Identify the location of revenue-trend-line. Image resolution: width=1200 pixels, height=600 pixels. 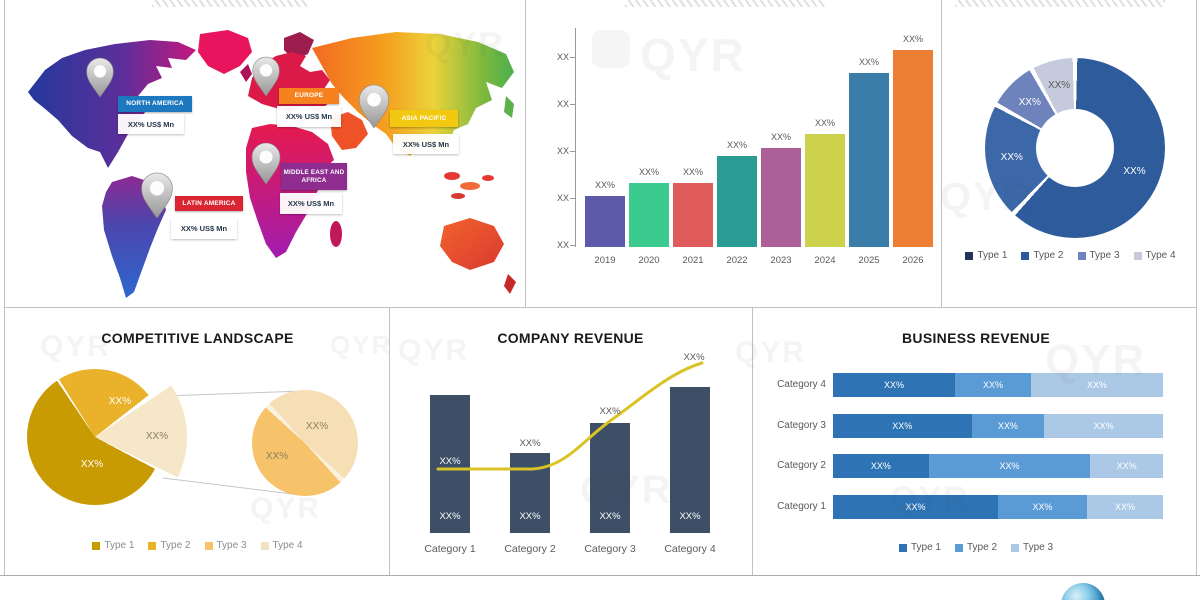
(570, 416).